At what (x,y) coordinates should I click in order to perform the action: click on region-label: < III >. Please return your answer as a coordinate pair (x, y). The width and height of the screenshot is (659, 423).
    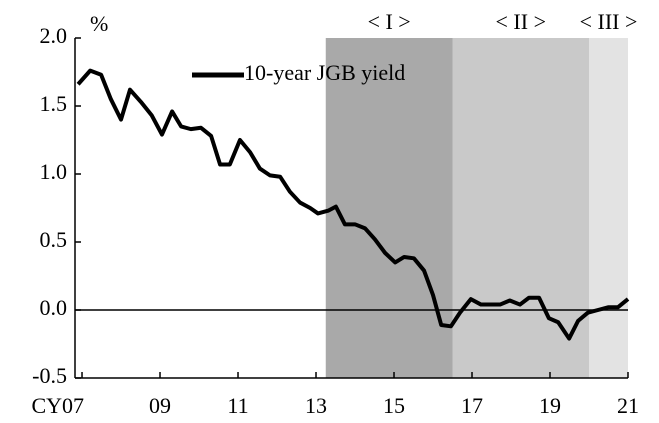
    Looking at the image, I should click on (609, 21).